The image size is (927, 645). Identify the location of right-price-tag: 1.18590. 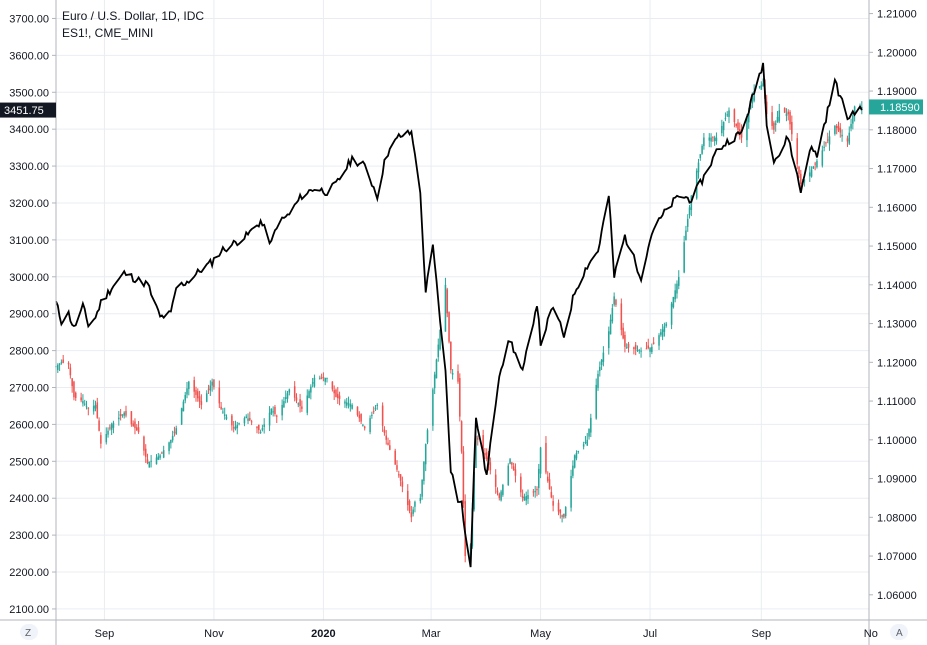
(896, 107).